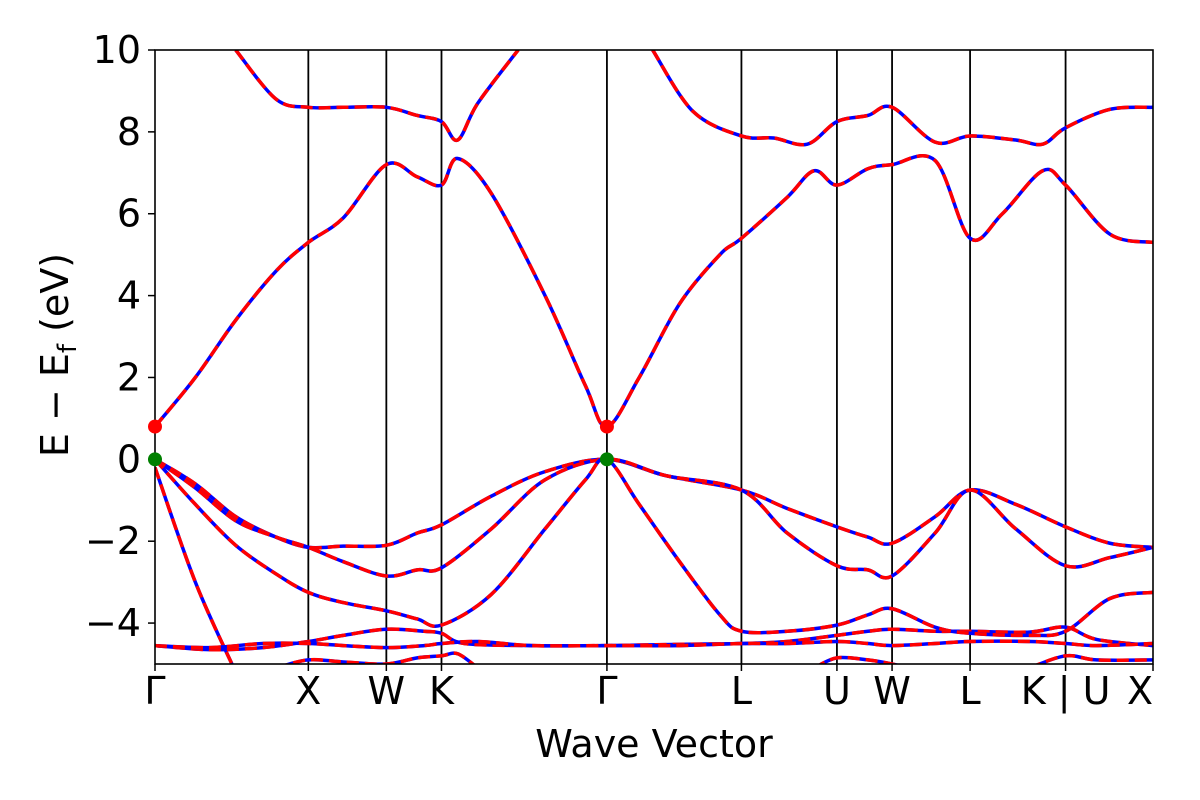 The width and height of the screenshot is (1200, 800). Describe the element at coordinates (68, 348) in the screenshot. I see `y-axis-title-subscript: f` at that location.